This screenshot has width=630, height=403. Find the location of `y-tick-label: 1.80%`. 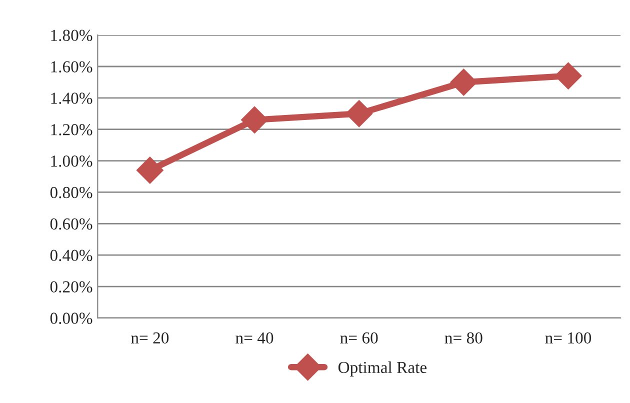

y-tick-label: 1.80% is located at coordinates (71, 36).